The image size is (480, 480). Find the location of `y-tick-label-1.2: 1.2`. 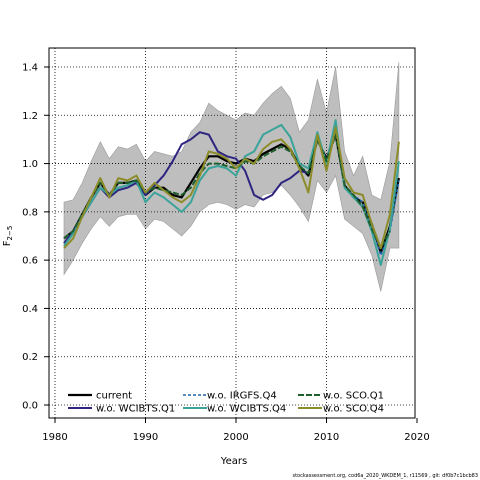

y-tick-label-1.2: 1.2 is located at coordinates (30, 116).